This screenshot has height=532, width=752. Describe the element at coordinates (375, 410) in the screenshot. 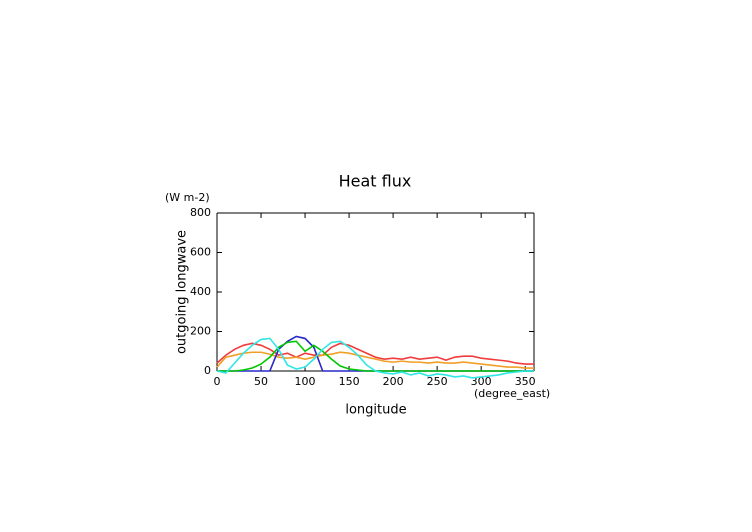

I see `x-axis-label: longitude` at that location.